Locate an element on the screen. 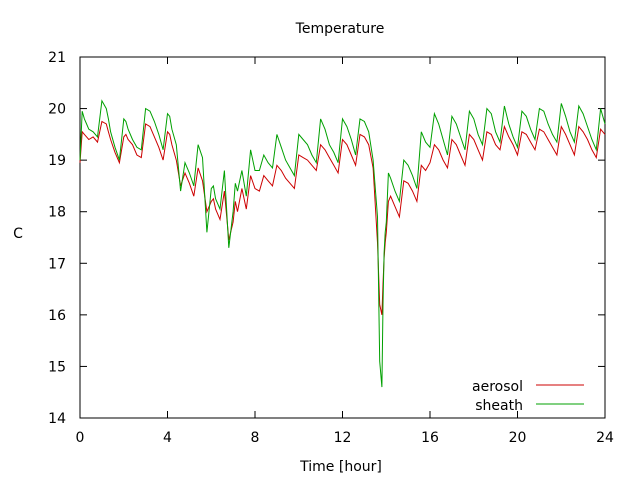  x-tick-label: 24 is located at coordinates (605, 438).